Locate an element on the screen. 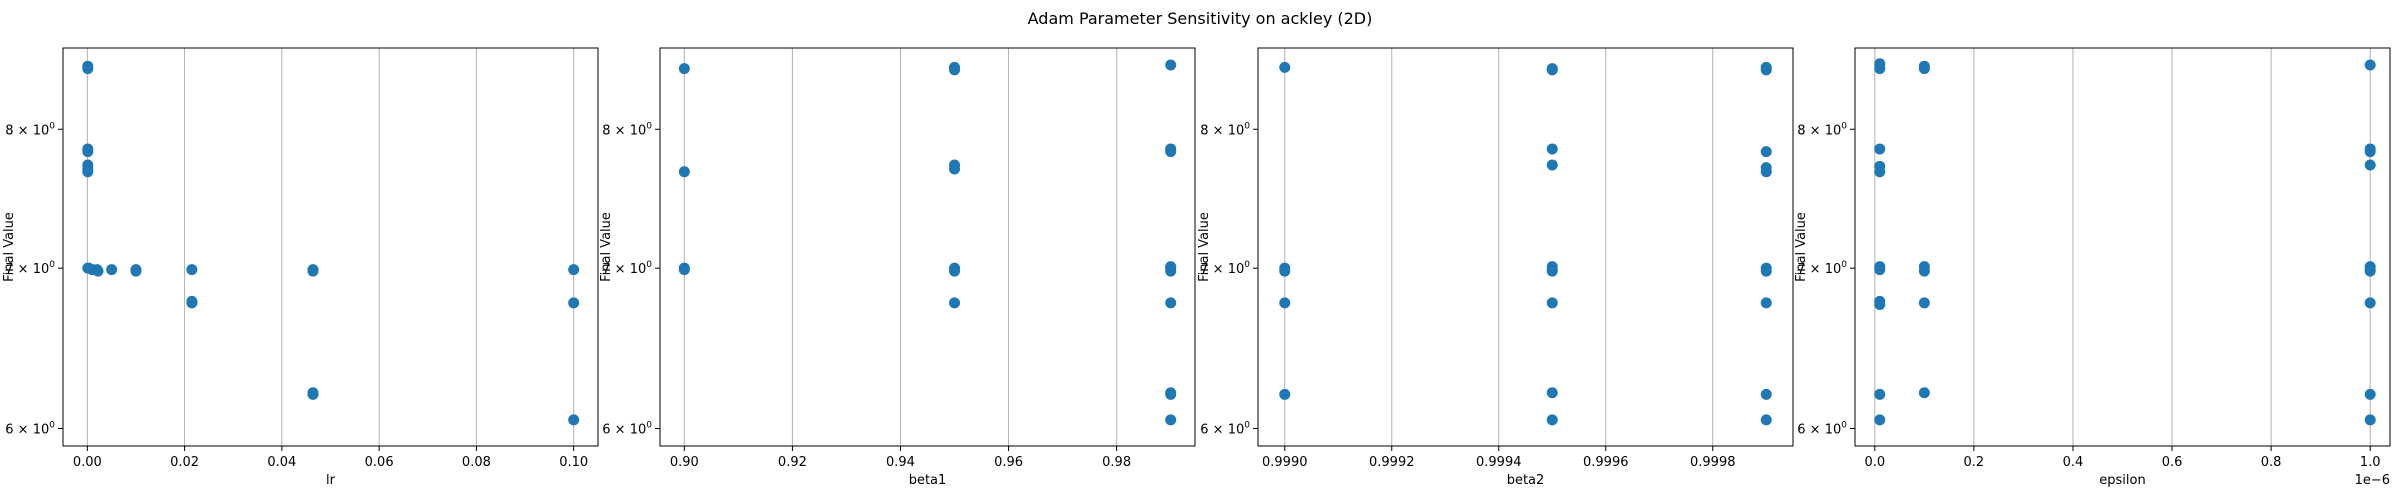  x-tick-label: 0.04 is located at coordinates (281, 462).